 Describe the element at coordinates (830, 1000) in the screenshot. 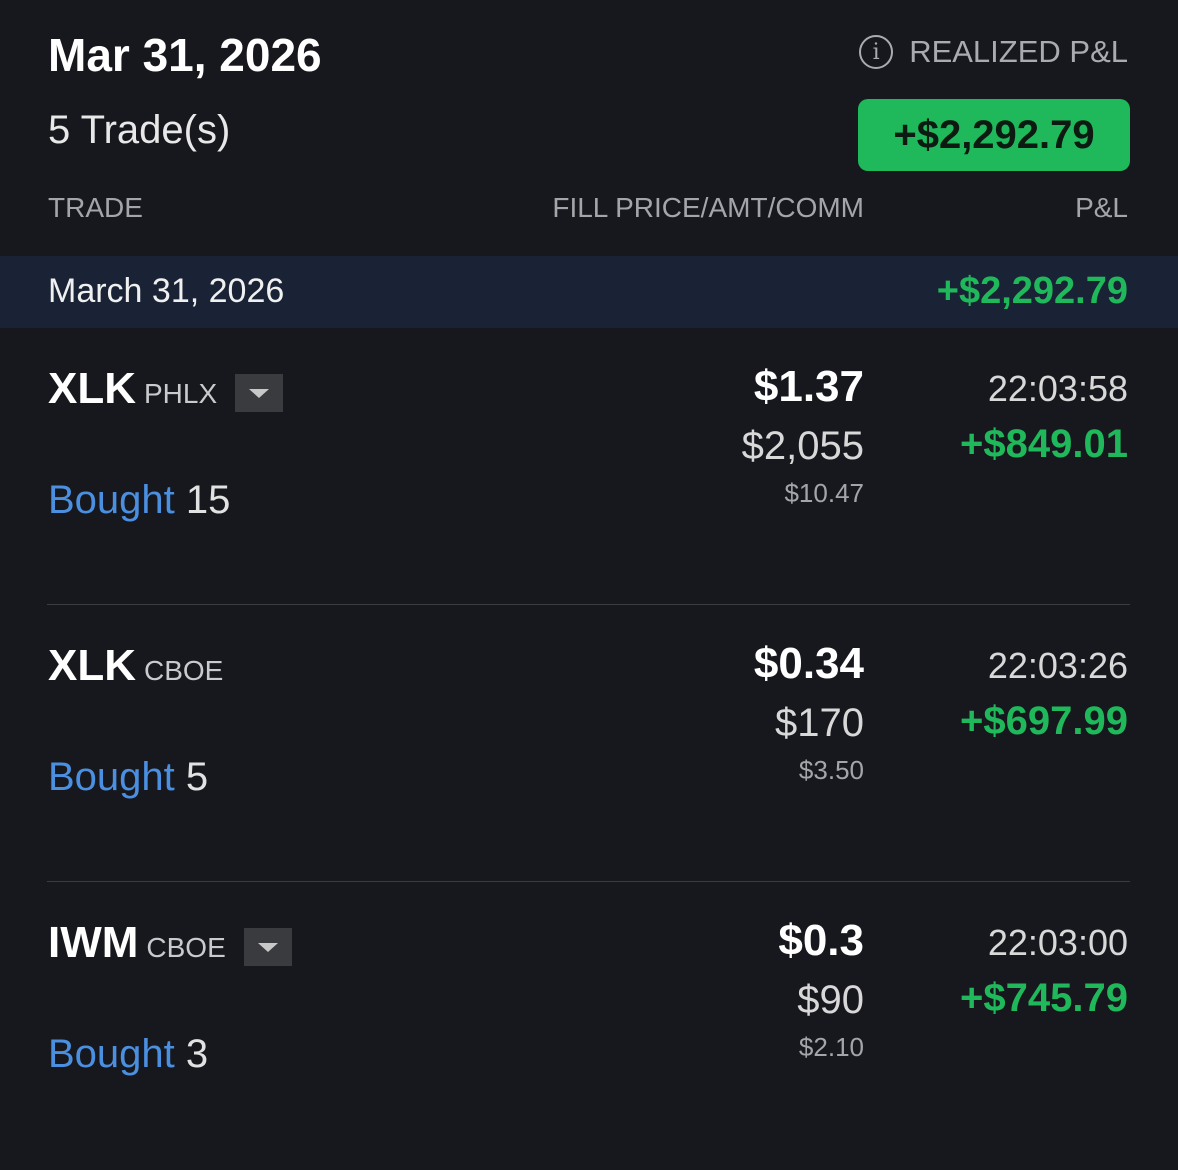

I see `amount: $90` at that location.